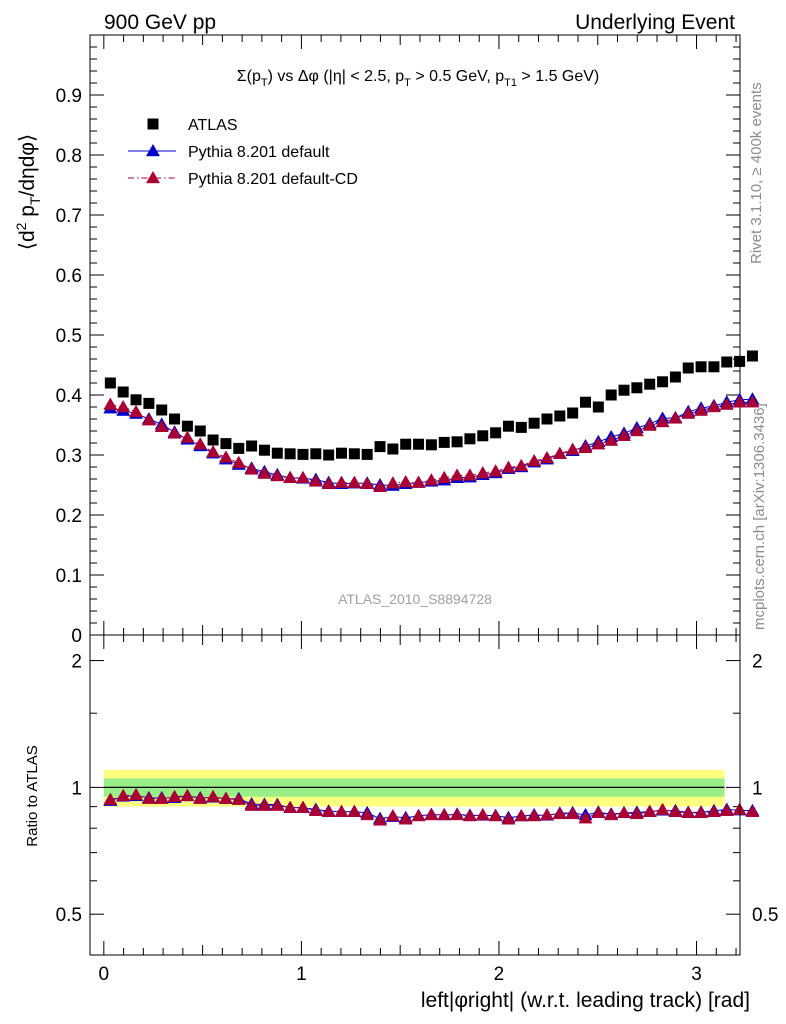 Image resolution: width=786 pixels, height=1024 pixels. Describe the element at coordinates (69, 216) in the screenshot. I see `y-tick-label: 0.7` at that location.